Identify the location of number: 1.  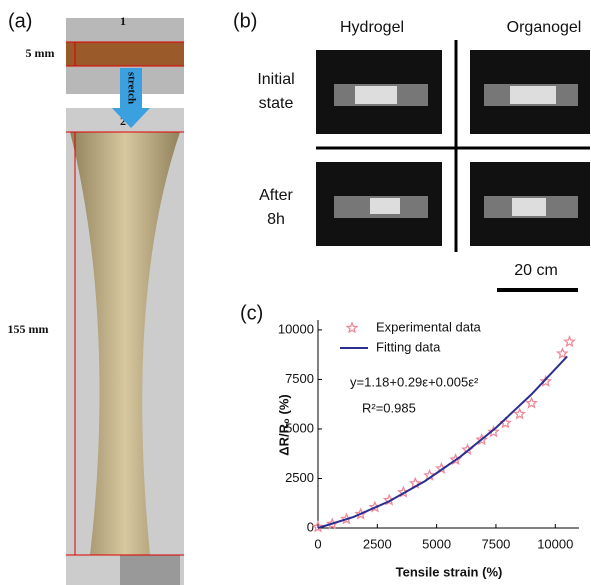
(123, 21).